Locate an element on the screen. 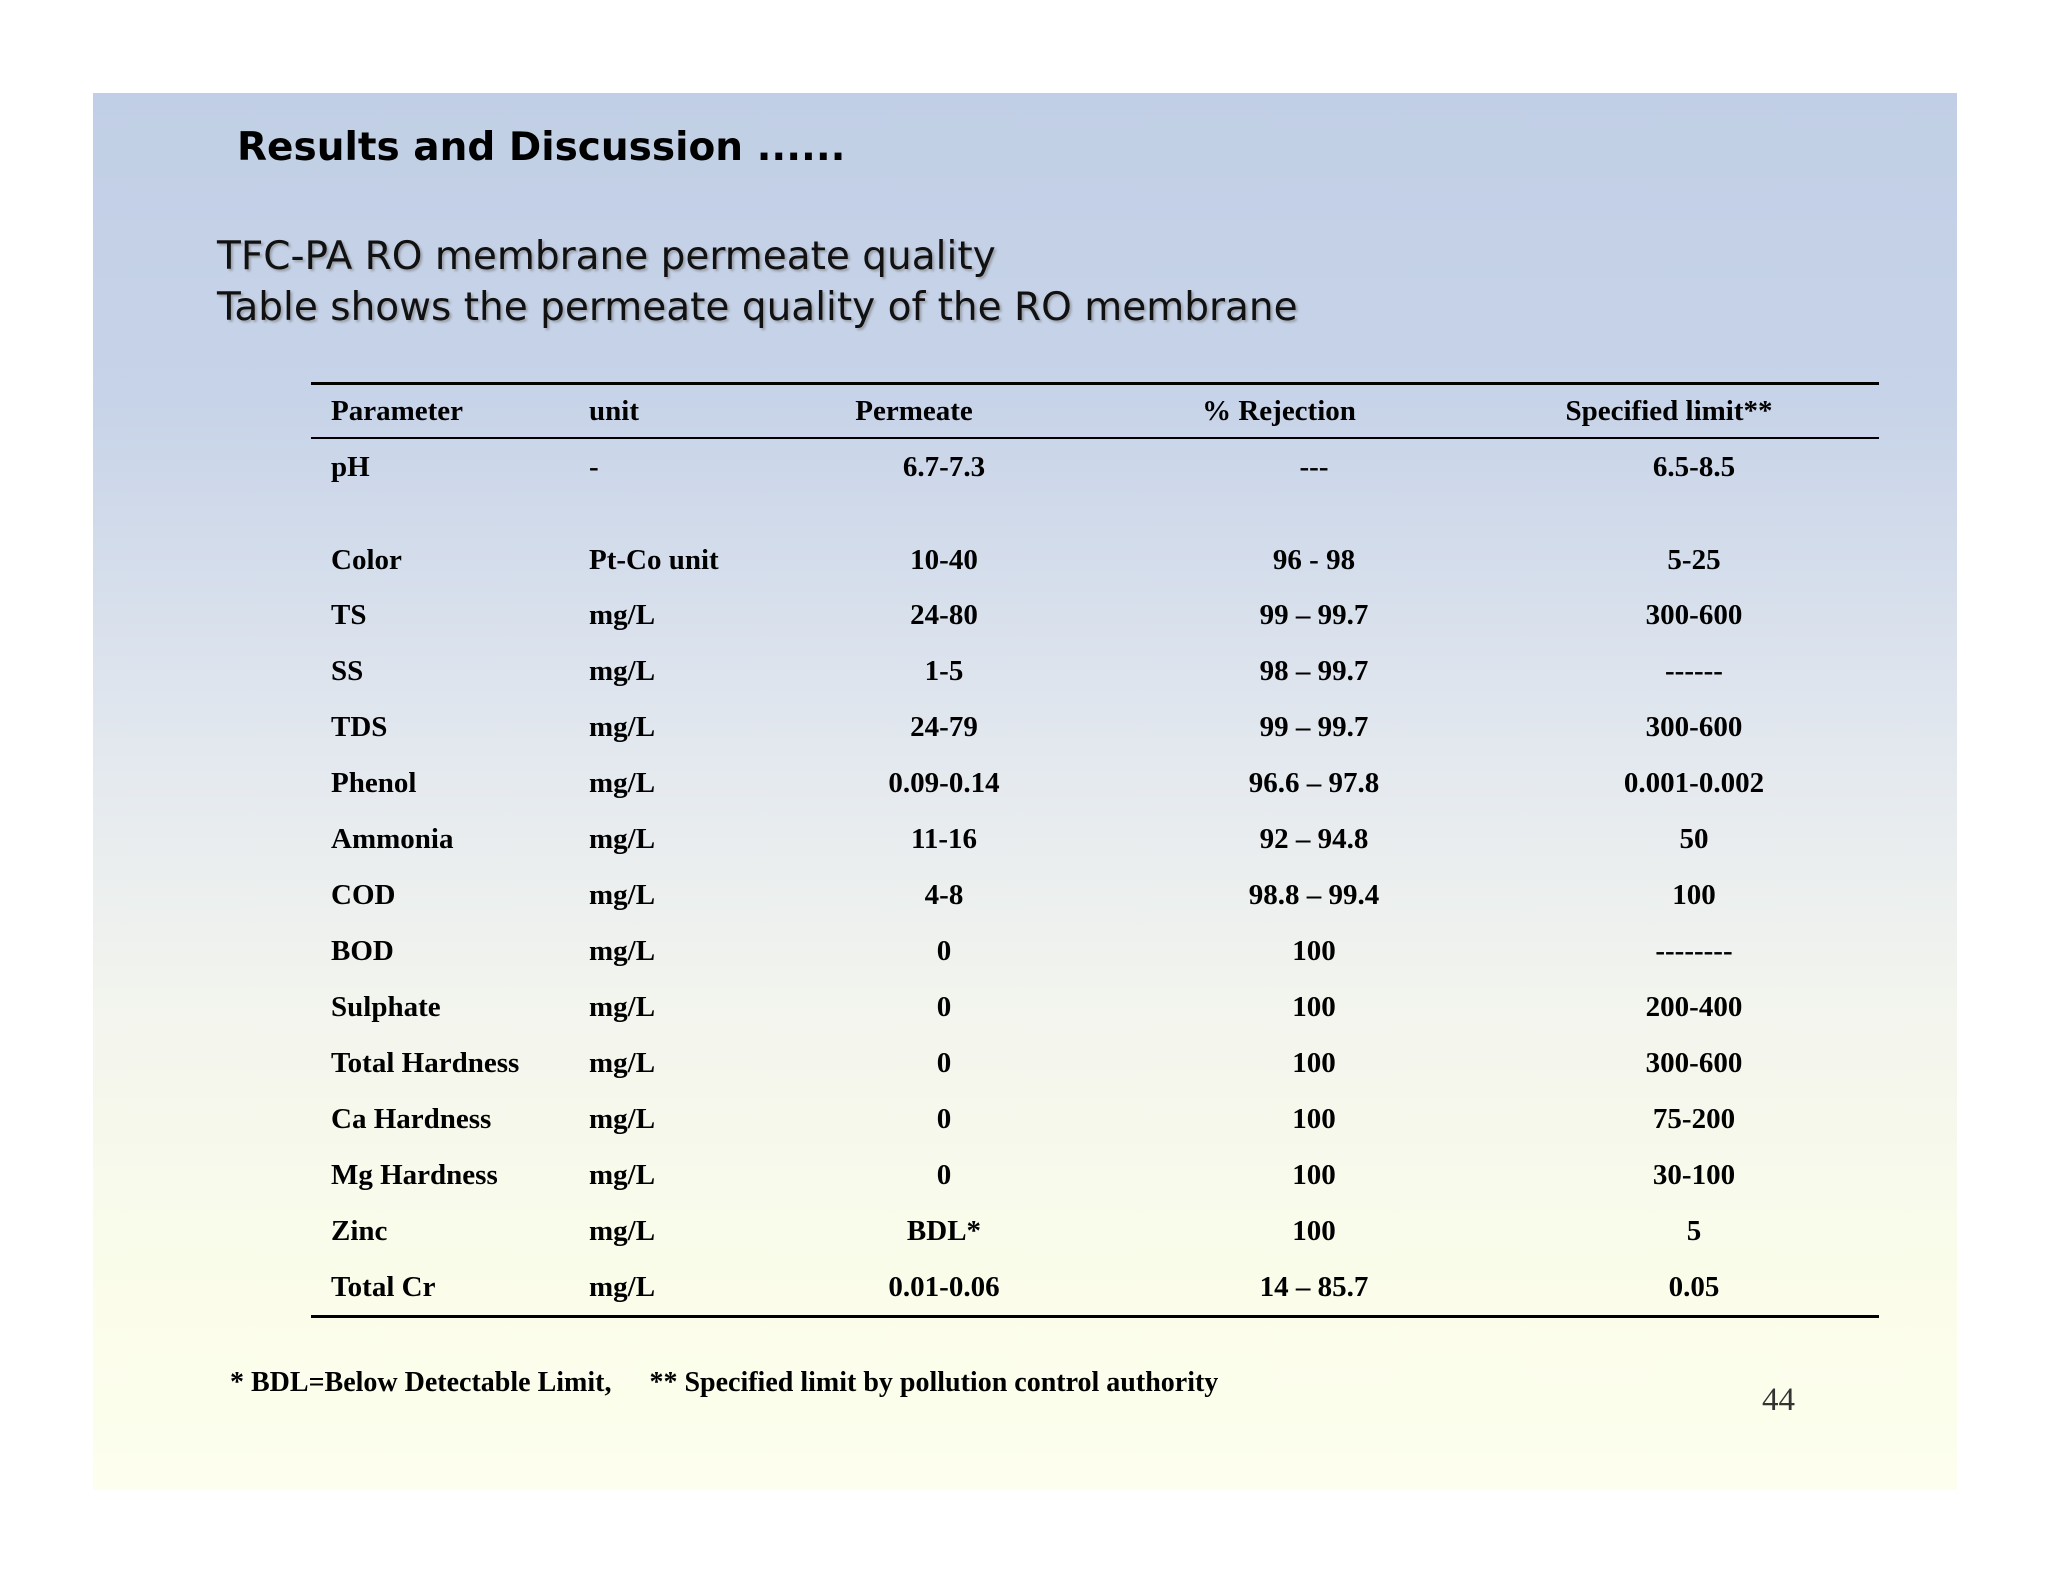 The width and height of the screenshot is (2048, 1582). table-row: Ca Hardness mg/L 0 100 75-200 is located at coordinates (1095, 1119).